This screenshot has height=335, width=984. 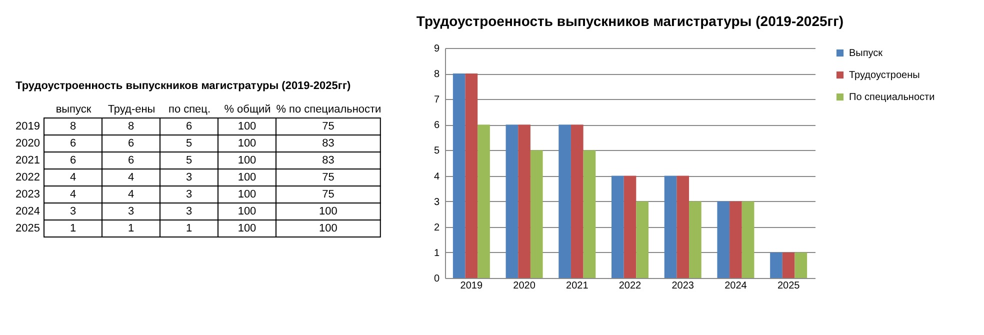 What do you see at coordinates (28, 160) in the screenshot?
I see `y-tick-label: 2021` at bounding box center [28, 160].